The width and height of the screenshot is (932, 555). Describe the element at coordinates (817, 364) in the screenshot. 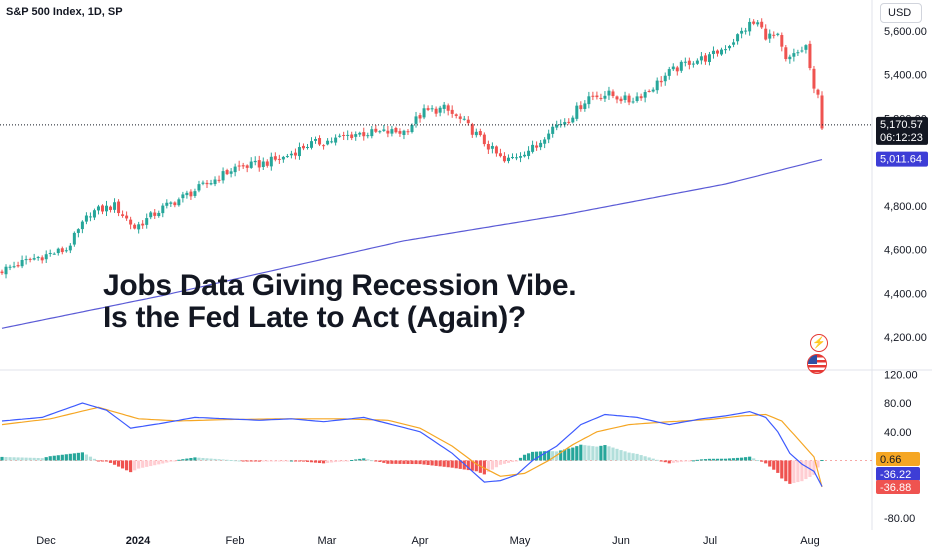

I see `us-flag-icon` at that location.